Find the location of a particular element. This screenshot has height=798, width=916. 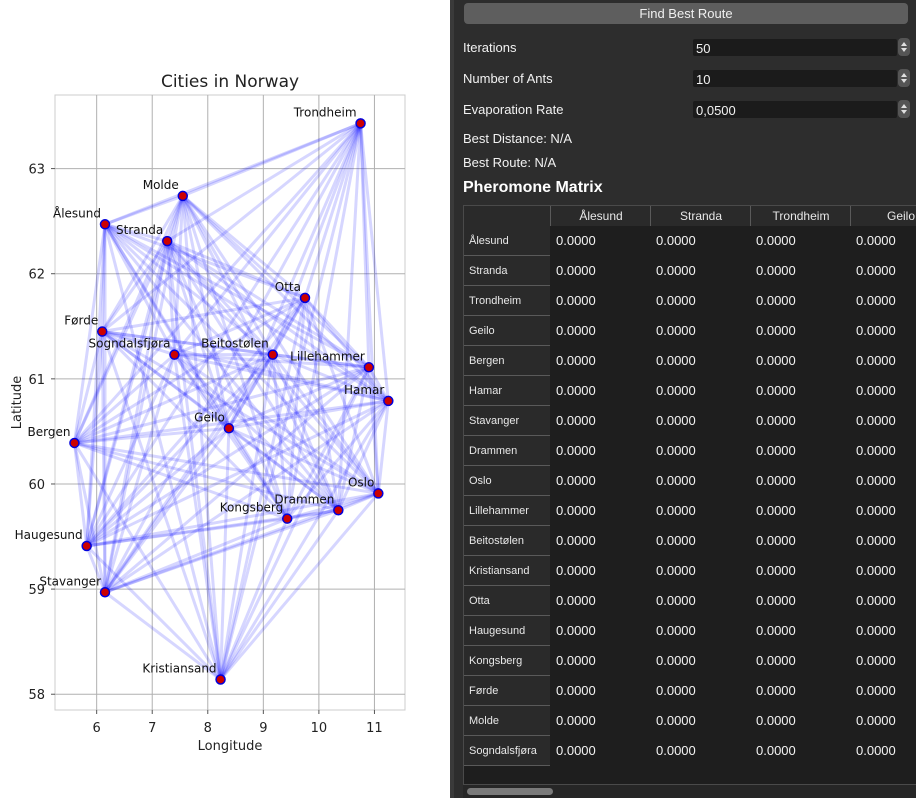

row-header: Haugesund is located at coordinates (507, 631).